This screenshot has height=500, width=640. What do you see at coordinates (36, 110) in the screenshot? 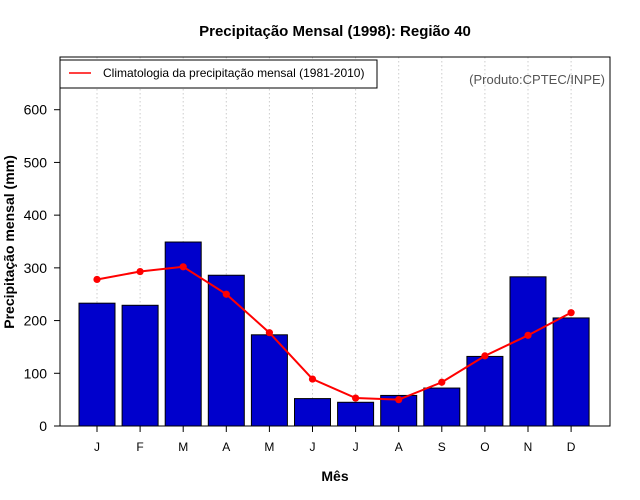
I see `y-tick-label: 600` at bounding box center [36, 110].